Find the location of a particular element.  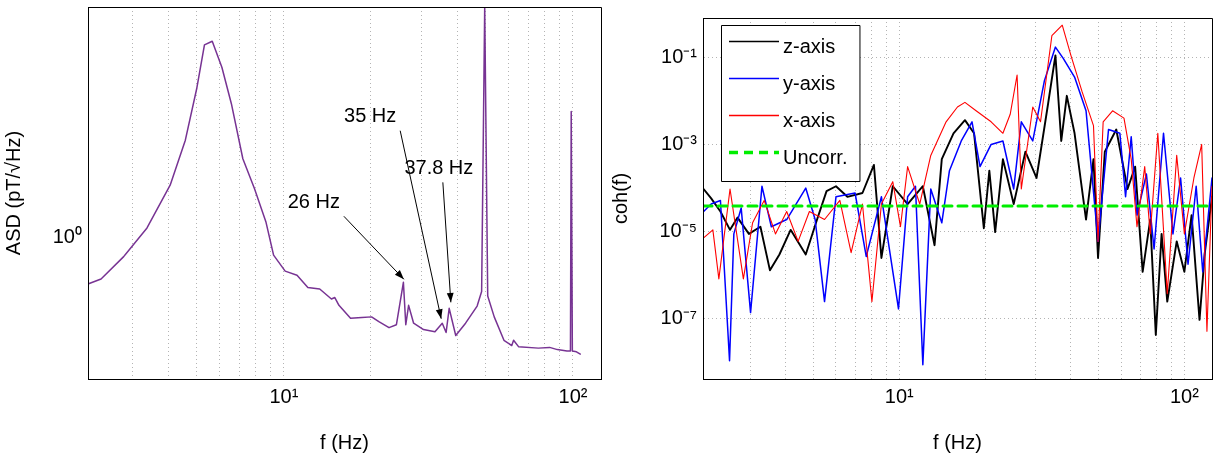

y-tick-label: 10⁻⁷ is located at coordinates (678, 317).